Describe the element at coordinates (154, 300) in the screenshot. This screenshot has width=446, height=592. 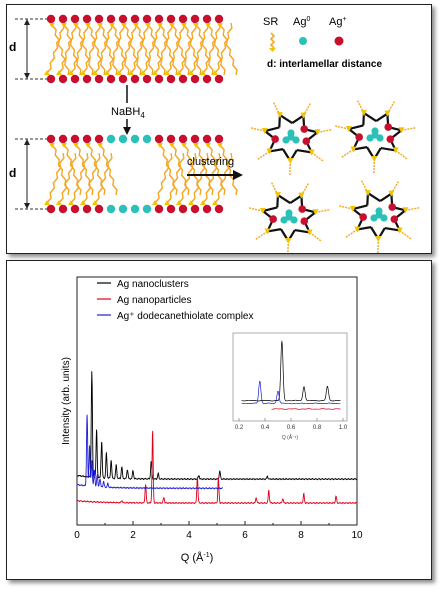
I see `legend-text-nanoparticles: Ag nanoparticles` at that location.